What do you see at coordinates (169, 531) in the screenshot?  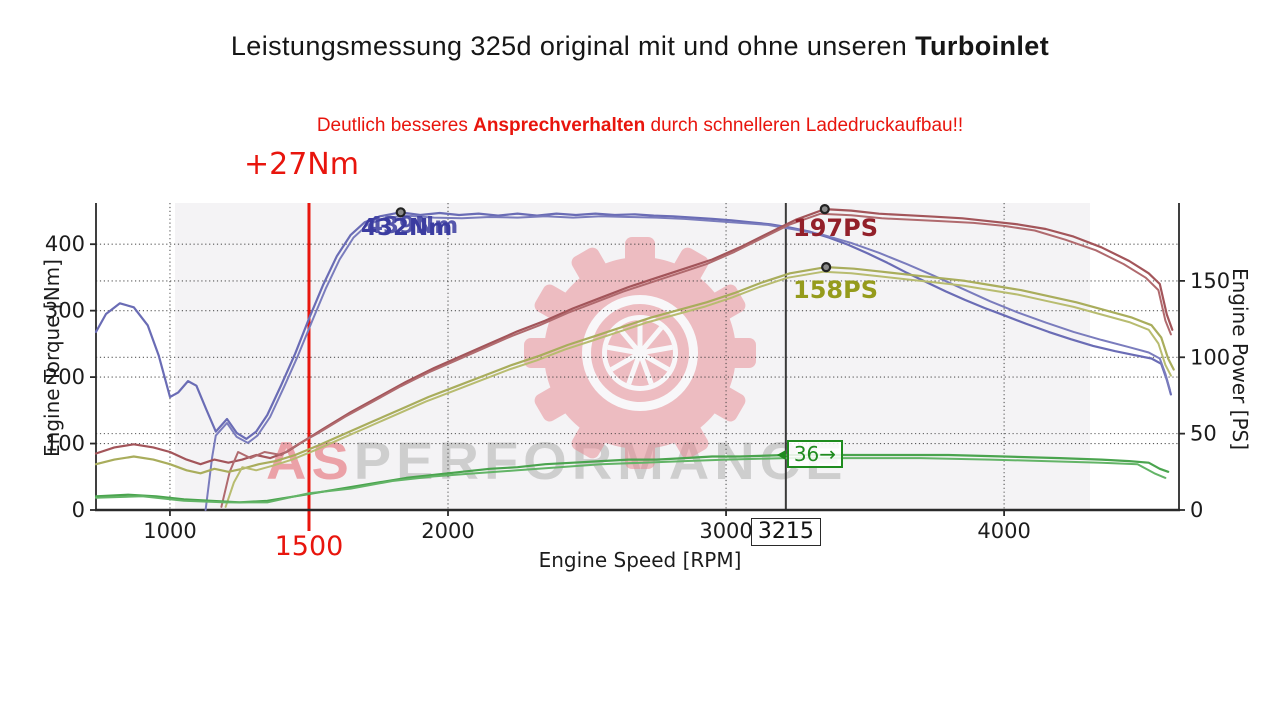 I see `svg-text: 1000` at bounding box center [169, 531].